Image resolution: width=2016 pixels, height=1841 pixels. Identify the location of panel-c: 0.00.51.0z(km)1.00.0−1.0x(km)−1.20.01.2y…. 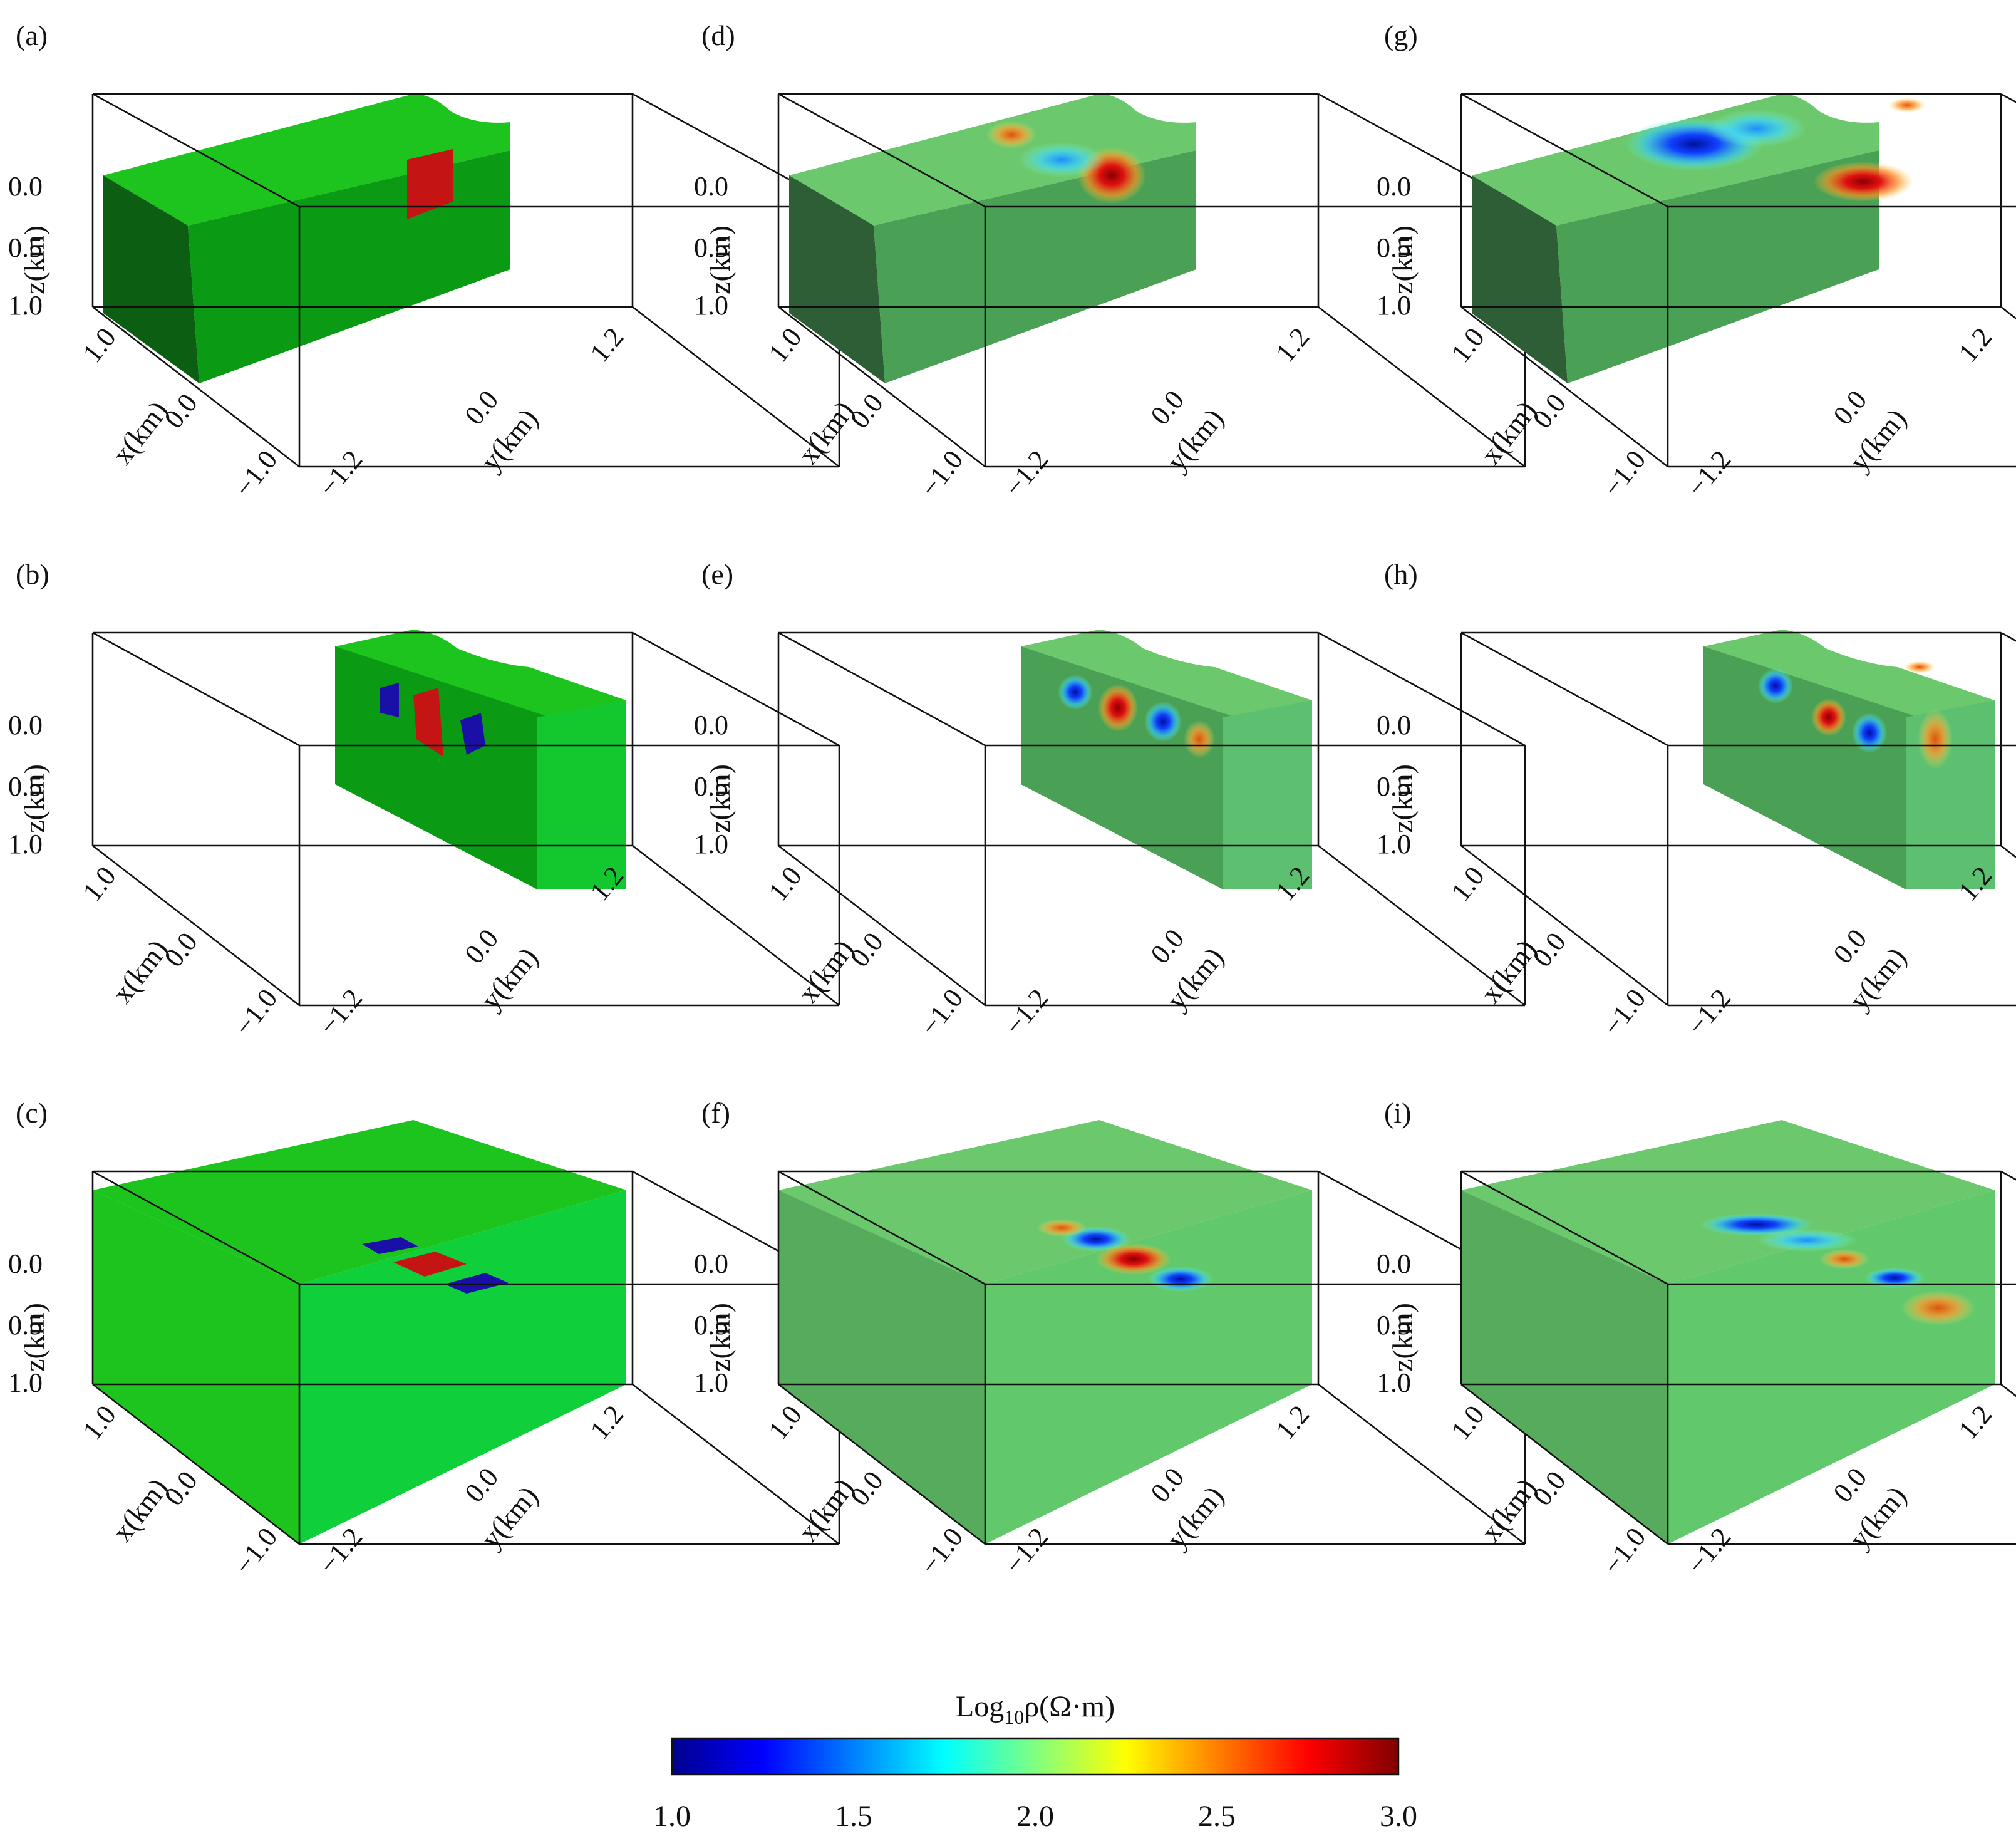
(424, 1338).